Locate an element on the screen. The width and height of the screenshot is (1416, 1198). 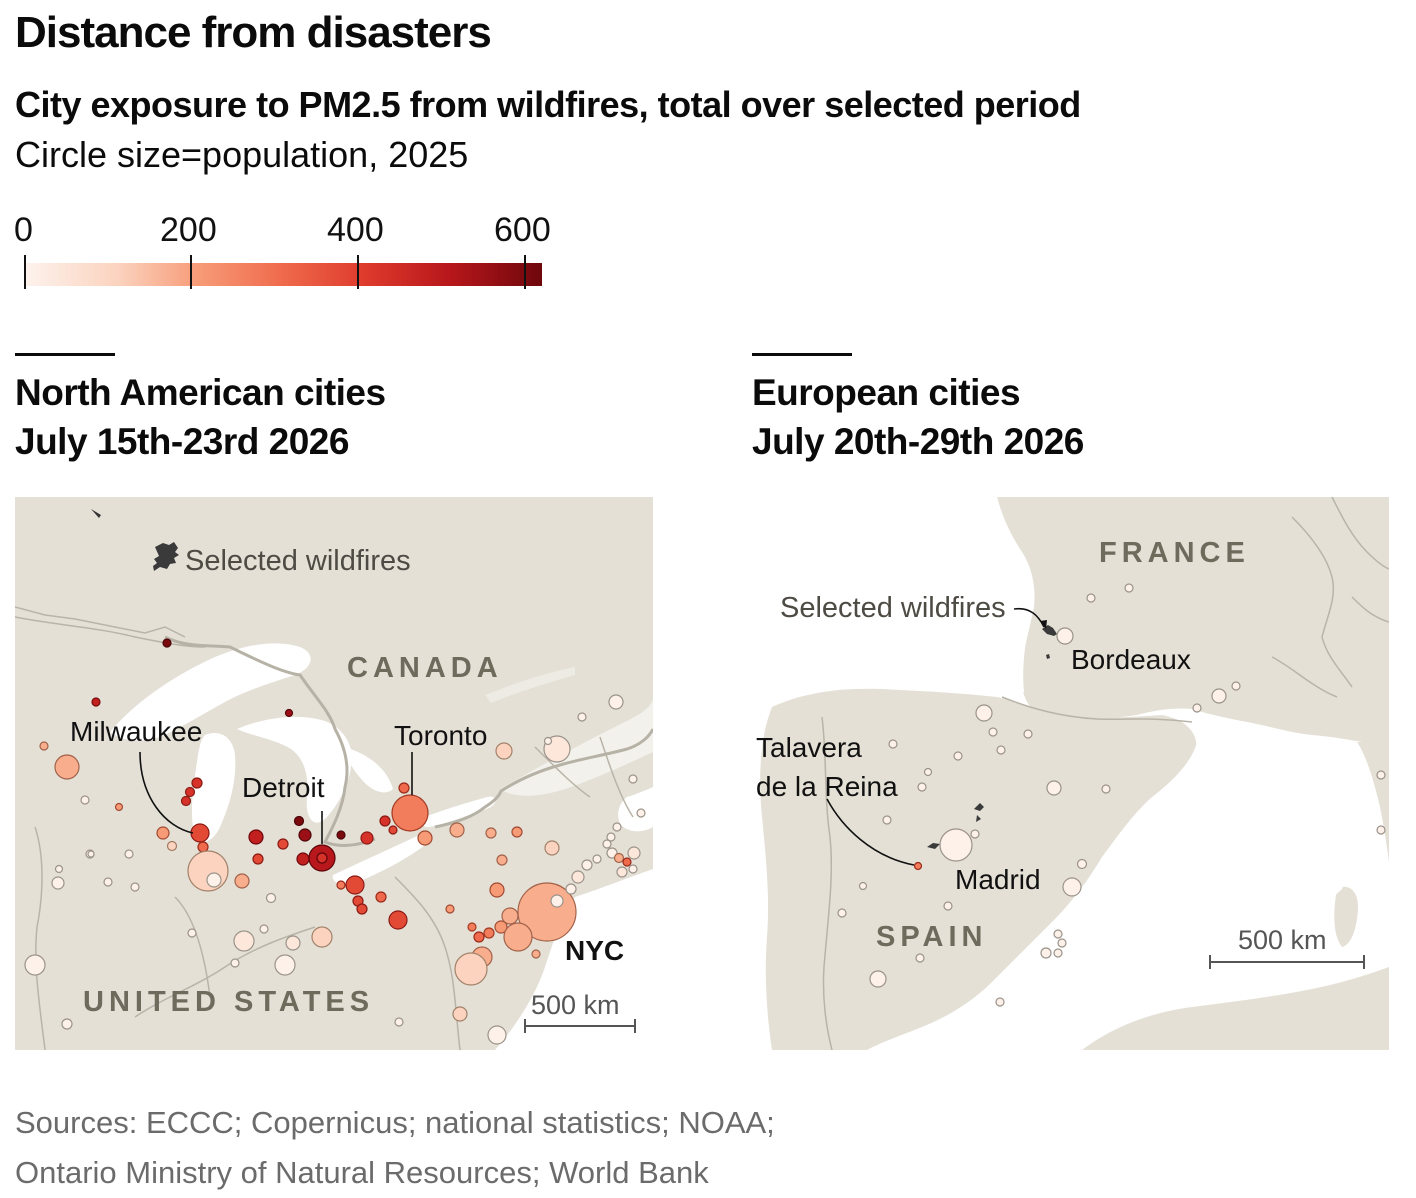
eu-wildfire-madrid-sw is located at coordinates (933, 846).